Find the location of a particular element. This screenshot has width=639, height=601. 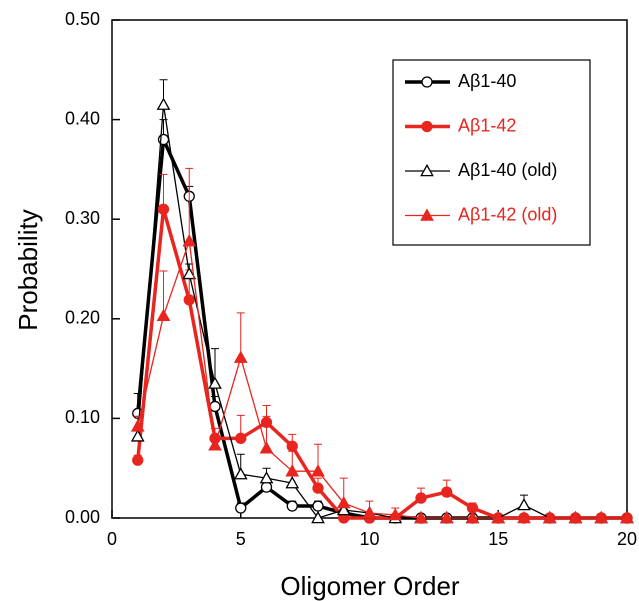

x-tick-label: 10 is located at coordinates (369, 539).